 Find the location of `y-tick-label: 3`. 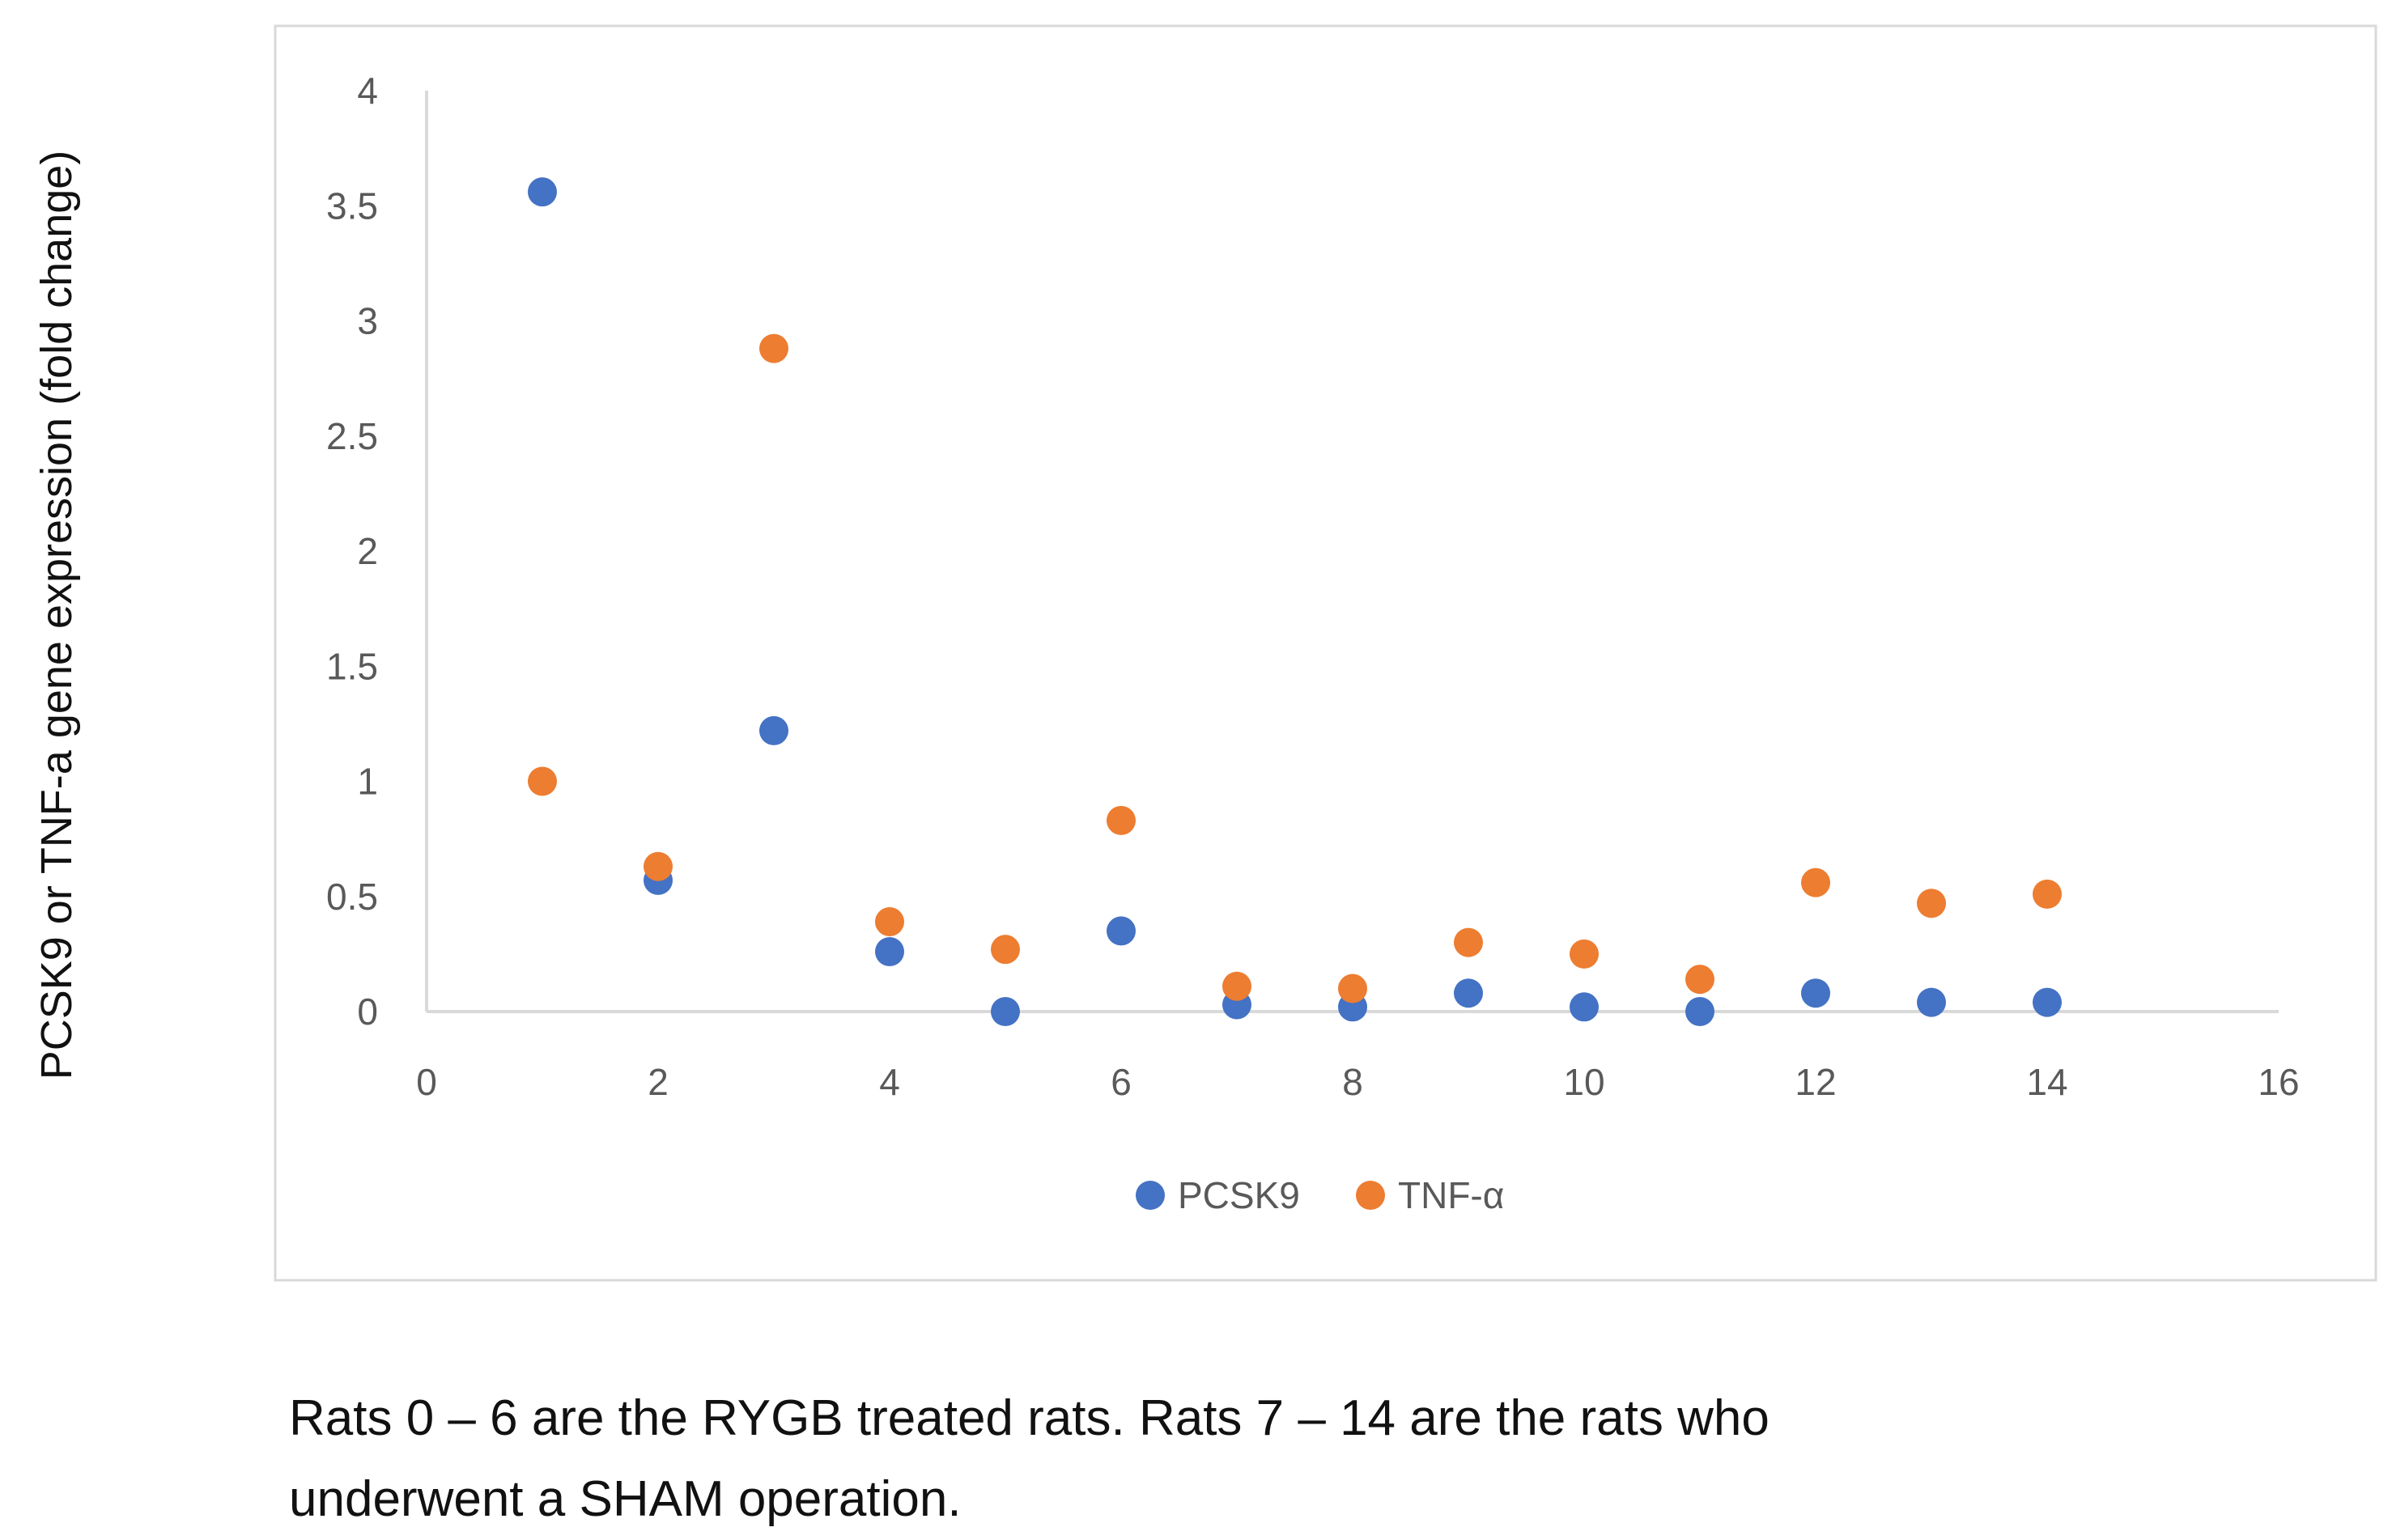

y-tick-label: 3 is located at coordinates (367, 321).